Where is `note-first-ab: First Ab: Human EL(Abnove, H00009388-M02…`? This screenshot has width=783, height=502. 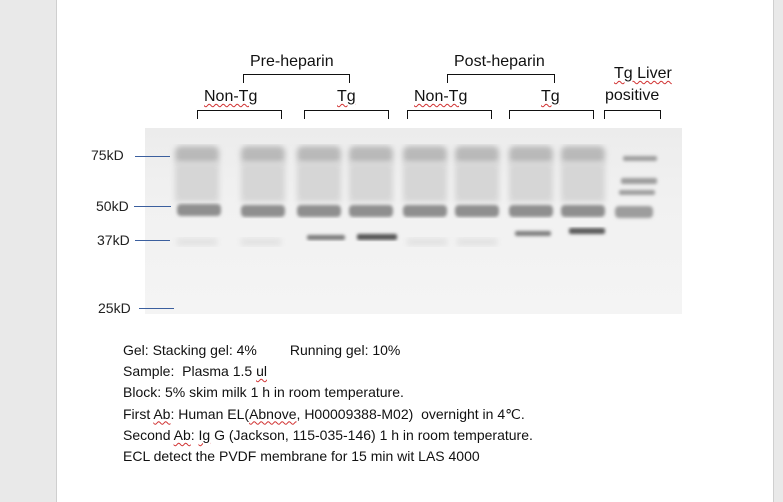
note-first-ab: First Ab: Human EL(Abnove, H00009388-M02… is located at coordinates (324, 413).